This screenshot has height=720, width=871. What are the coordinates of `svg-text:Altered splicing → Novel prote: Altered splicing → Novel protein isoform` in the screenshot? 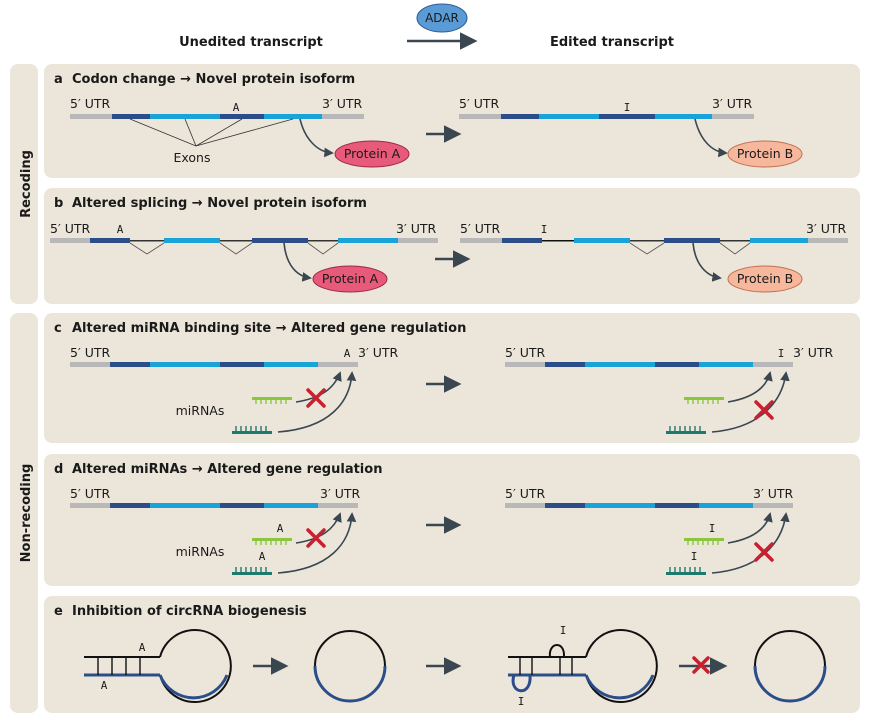 It's located at (219, 203).